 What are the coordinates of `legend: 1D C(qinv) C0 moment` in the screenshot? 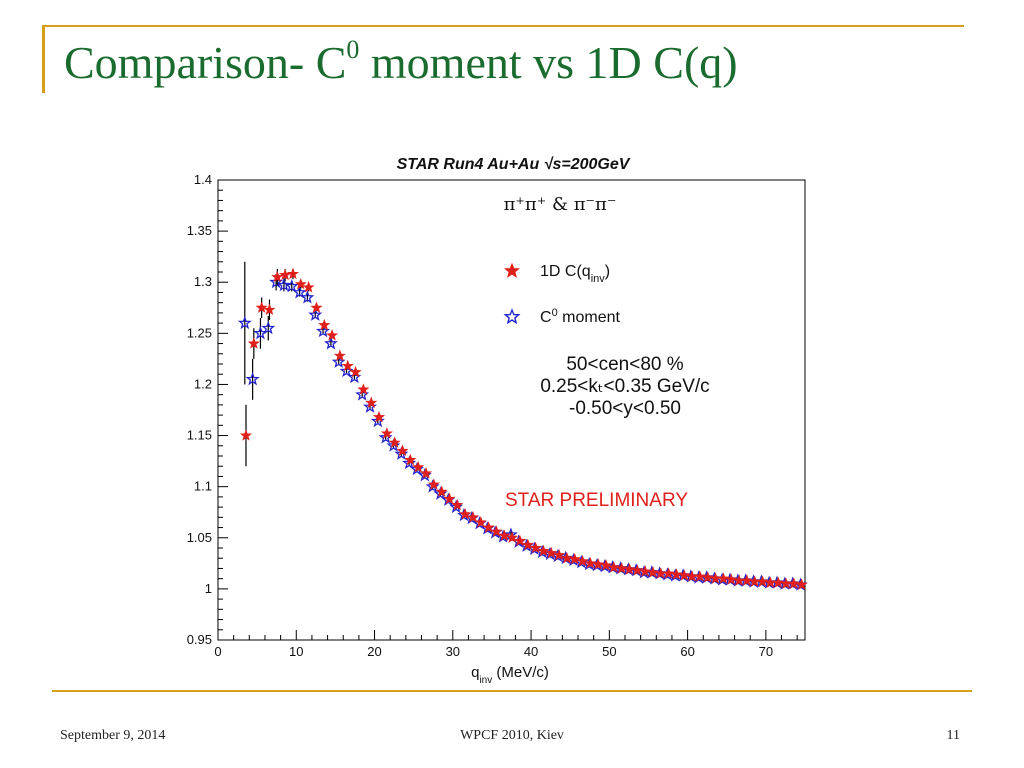 It's located at (561, 294).